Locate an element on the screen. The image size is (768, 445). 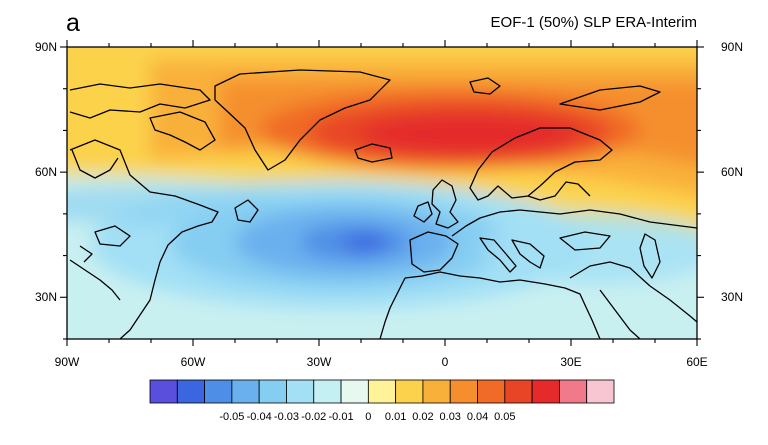
lat-label-30n-left: 30N is located at coordinates (46, 297).